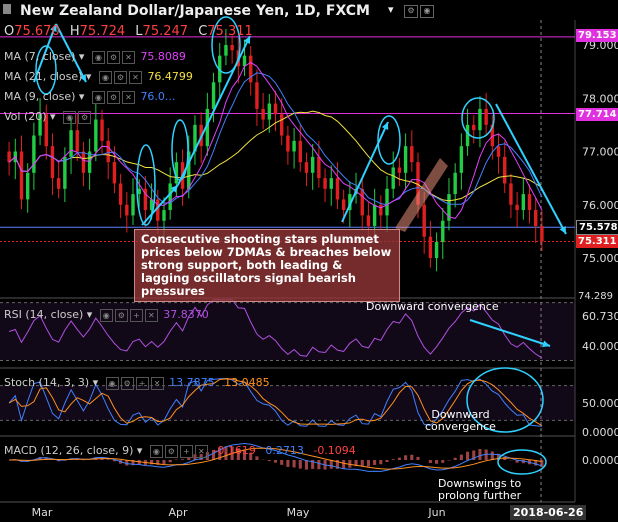 The width and height of the screenshot is (618, 522). Describe the element at coordinates (600, 403) in the screenshot. I see `stoch-tick: 50.0000` at that location.